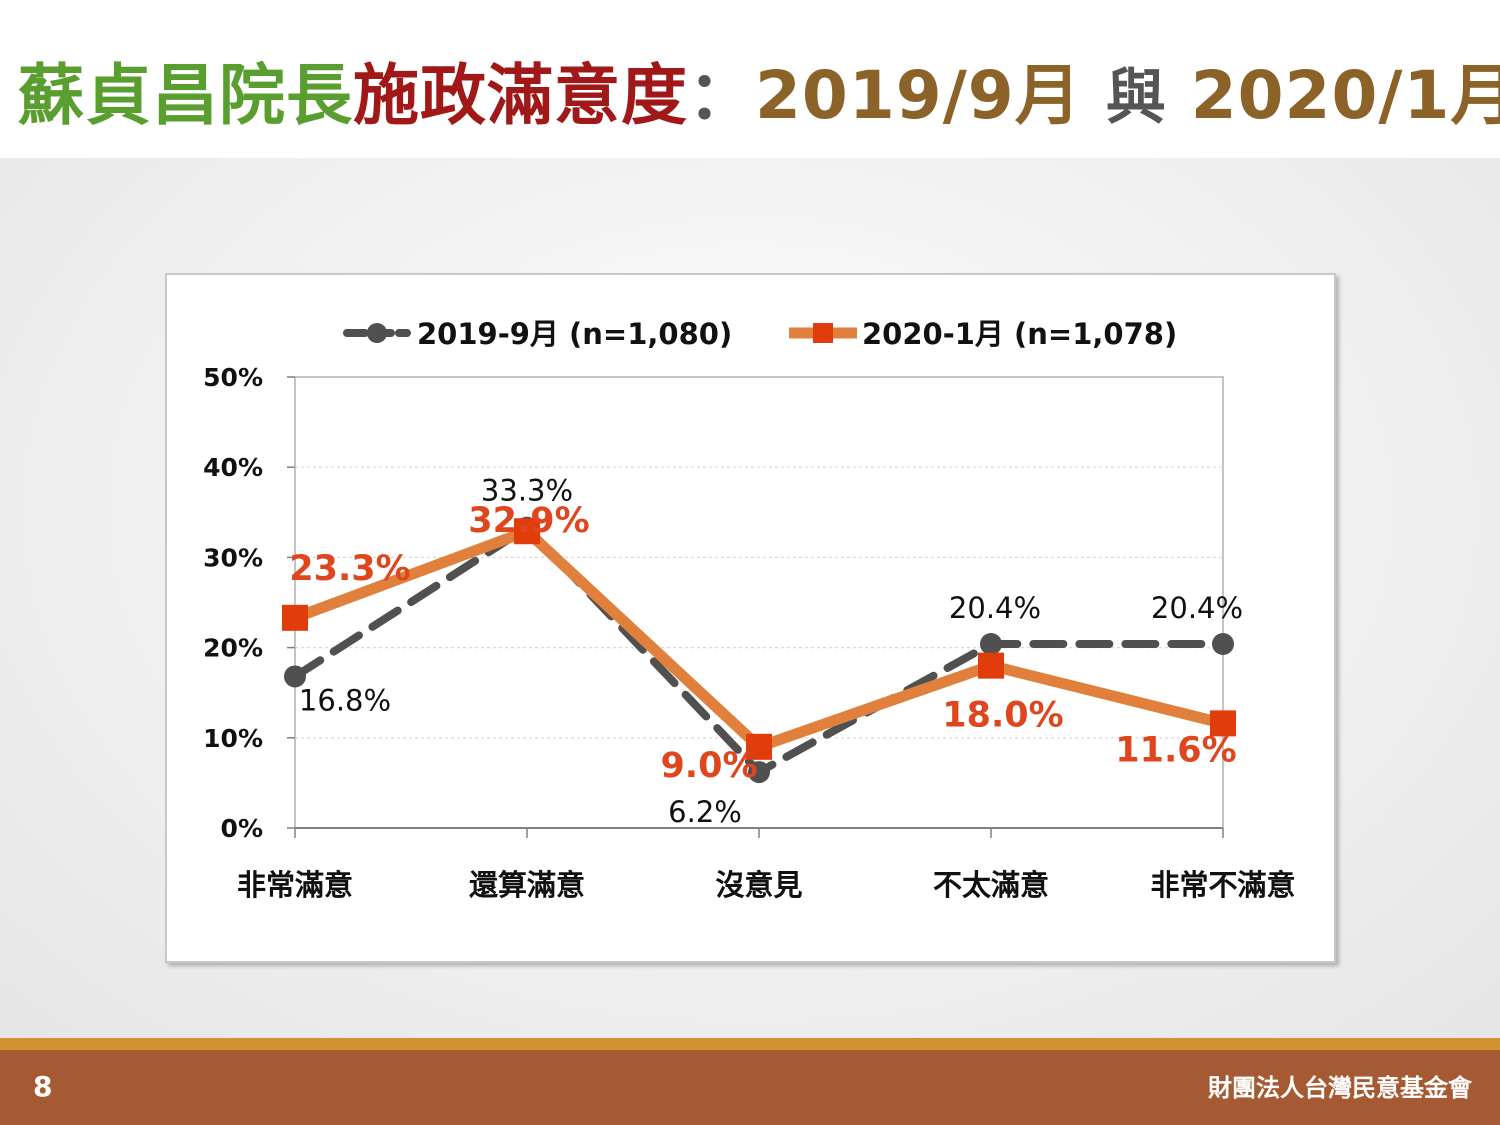  Describe the element at coordinates (43, 1086) in the screenshot. I see `page-number: 8` at that location.